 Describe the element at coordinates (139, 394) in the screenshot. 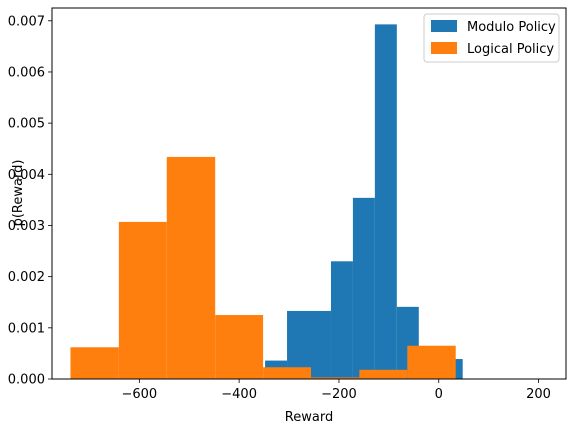

I see `x-tick-label: −600` at that location.